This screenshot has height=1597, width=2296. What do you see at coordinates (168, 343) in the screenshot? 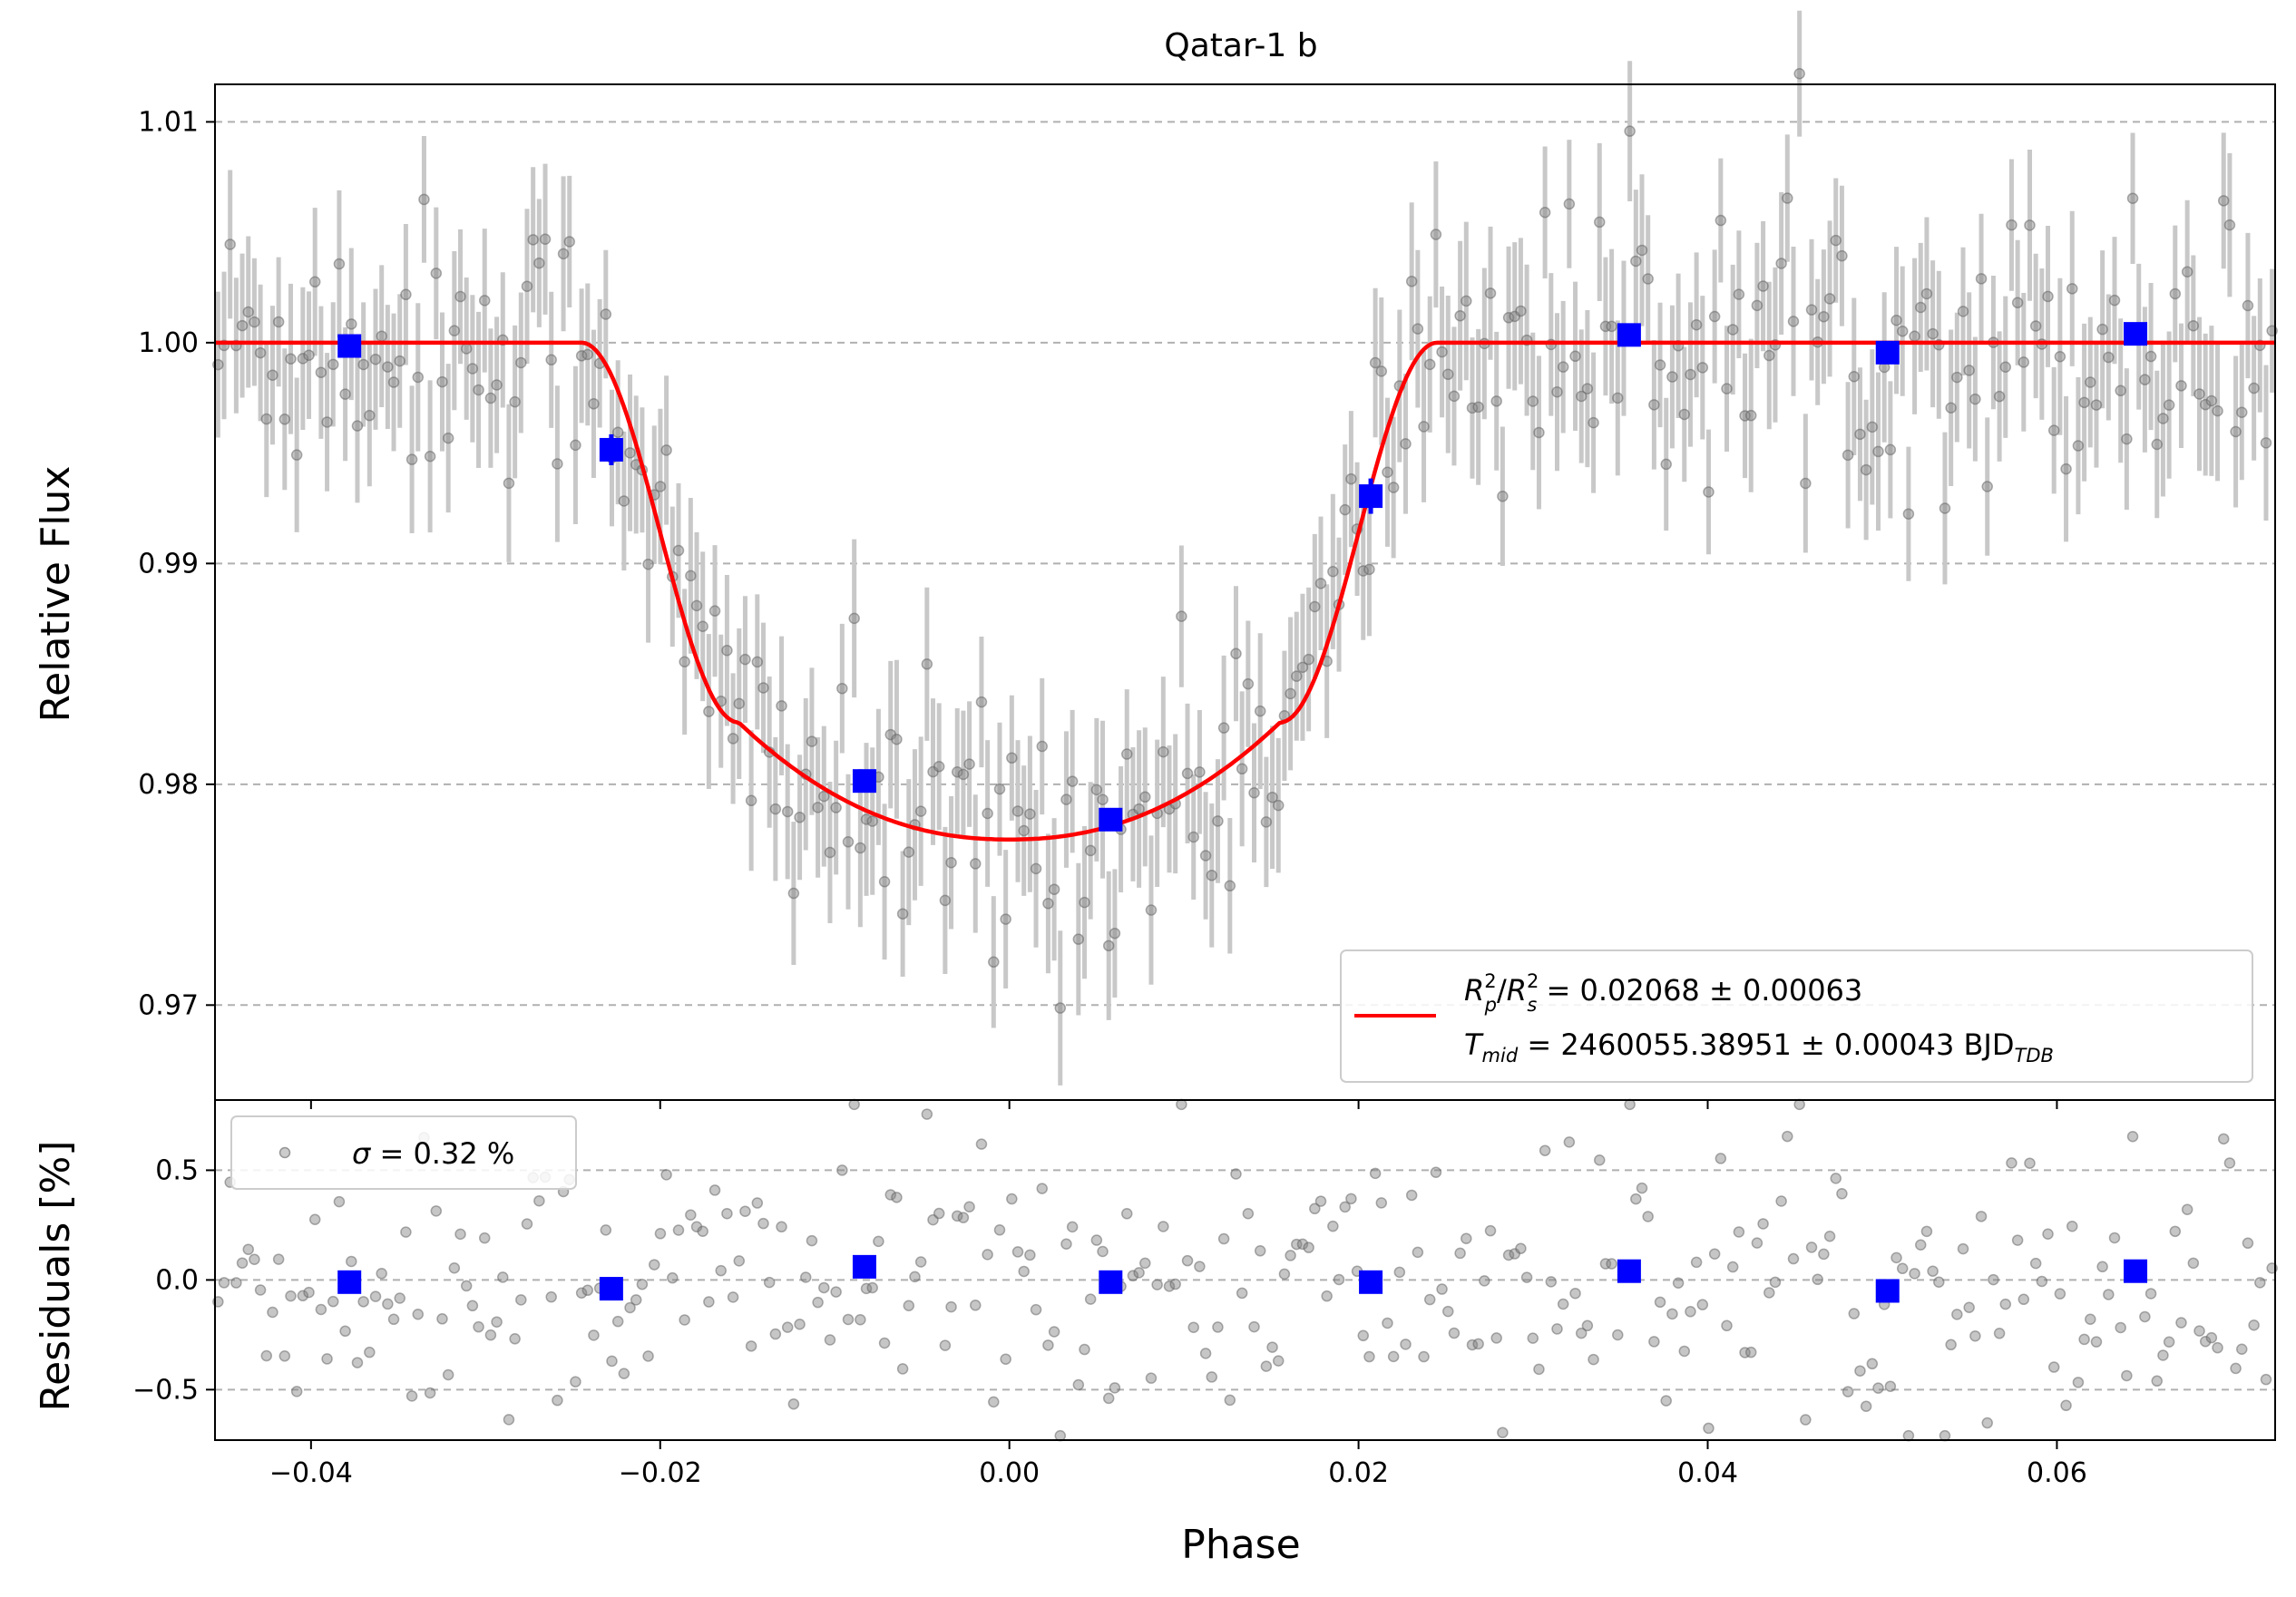
I see `top-y-tick-label: 1.00` at bounding box center [168, 343].